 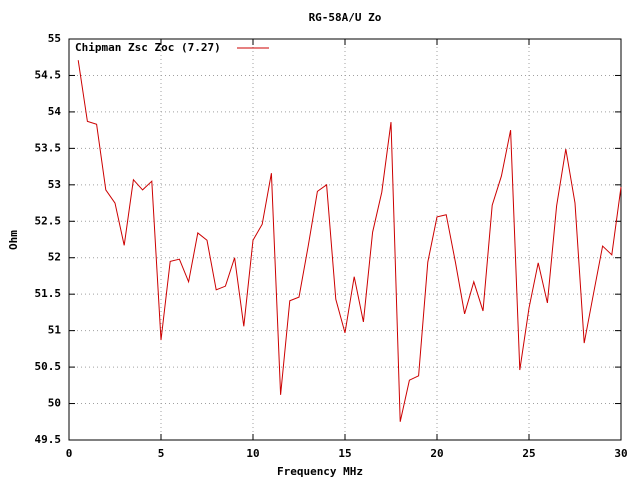 What do you see at coordinates (48, 366) in the screenshot?
I see `y-tick-label: 50.5` at bounding box center [48, 366].